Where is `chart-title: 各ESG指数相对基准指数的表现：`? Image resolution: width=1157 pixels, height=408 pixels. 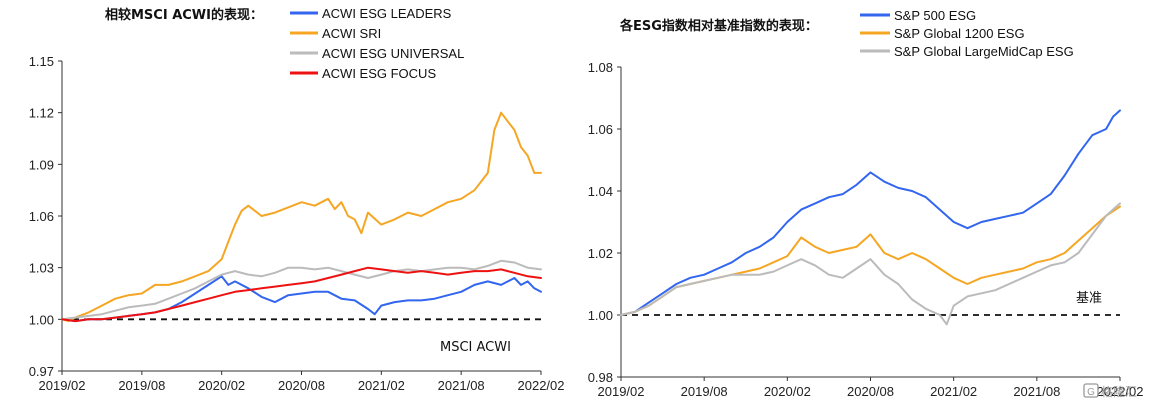 chart-title: 各ESG指数相对基准指数的表现： is located at coordinates (718, 26).